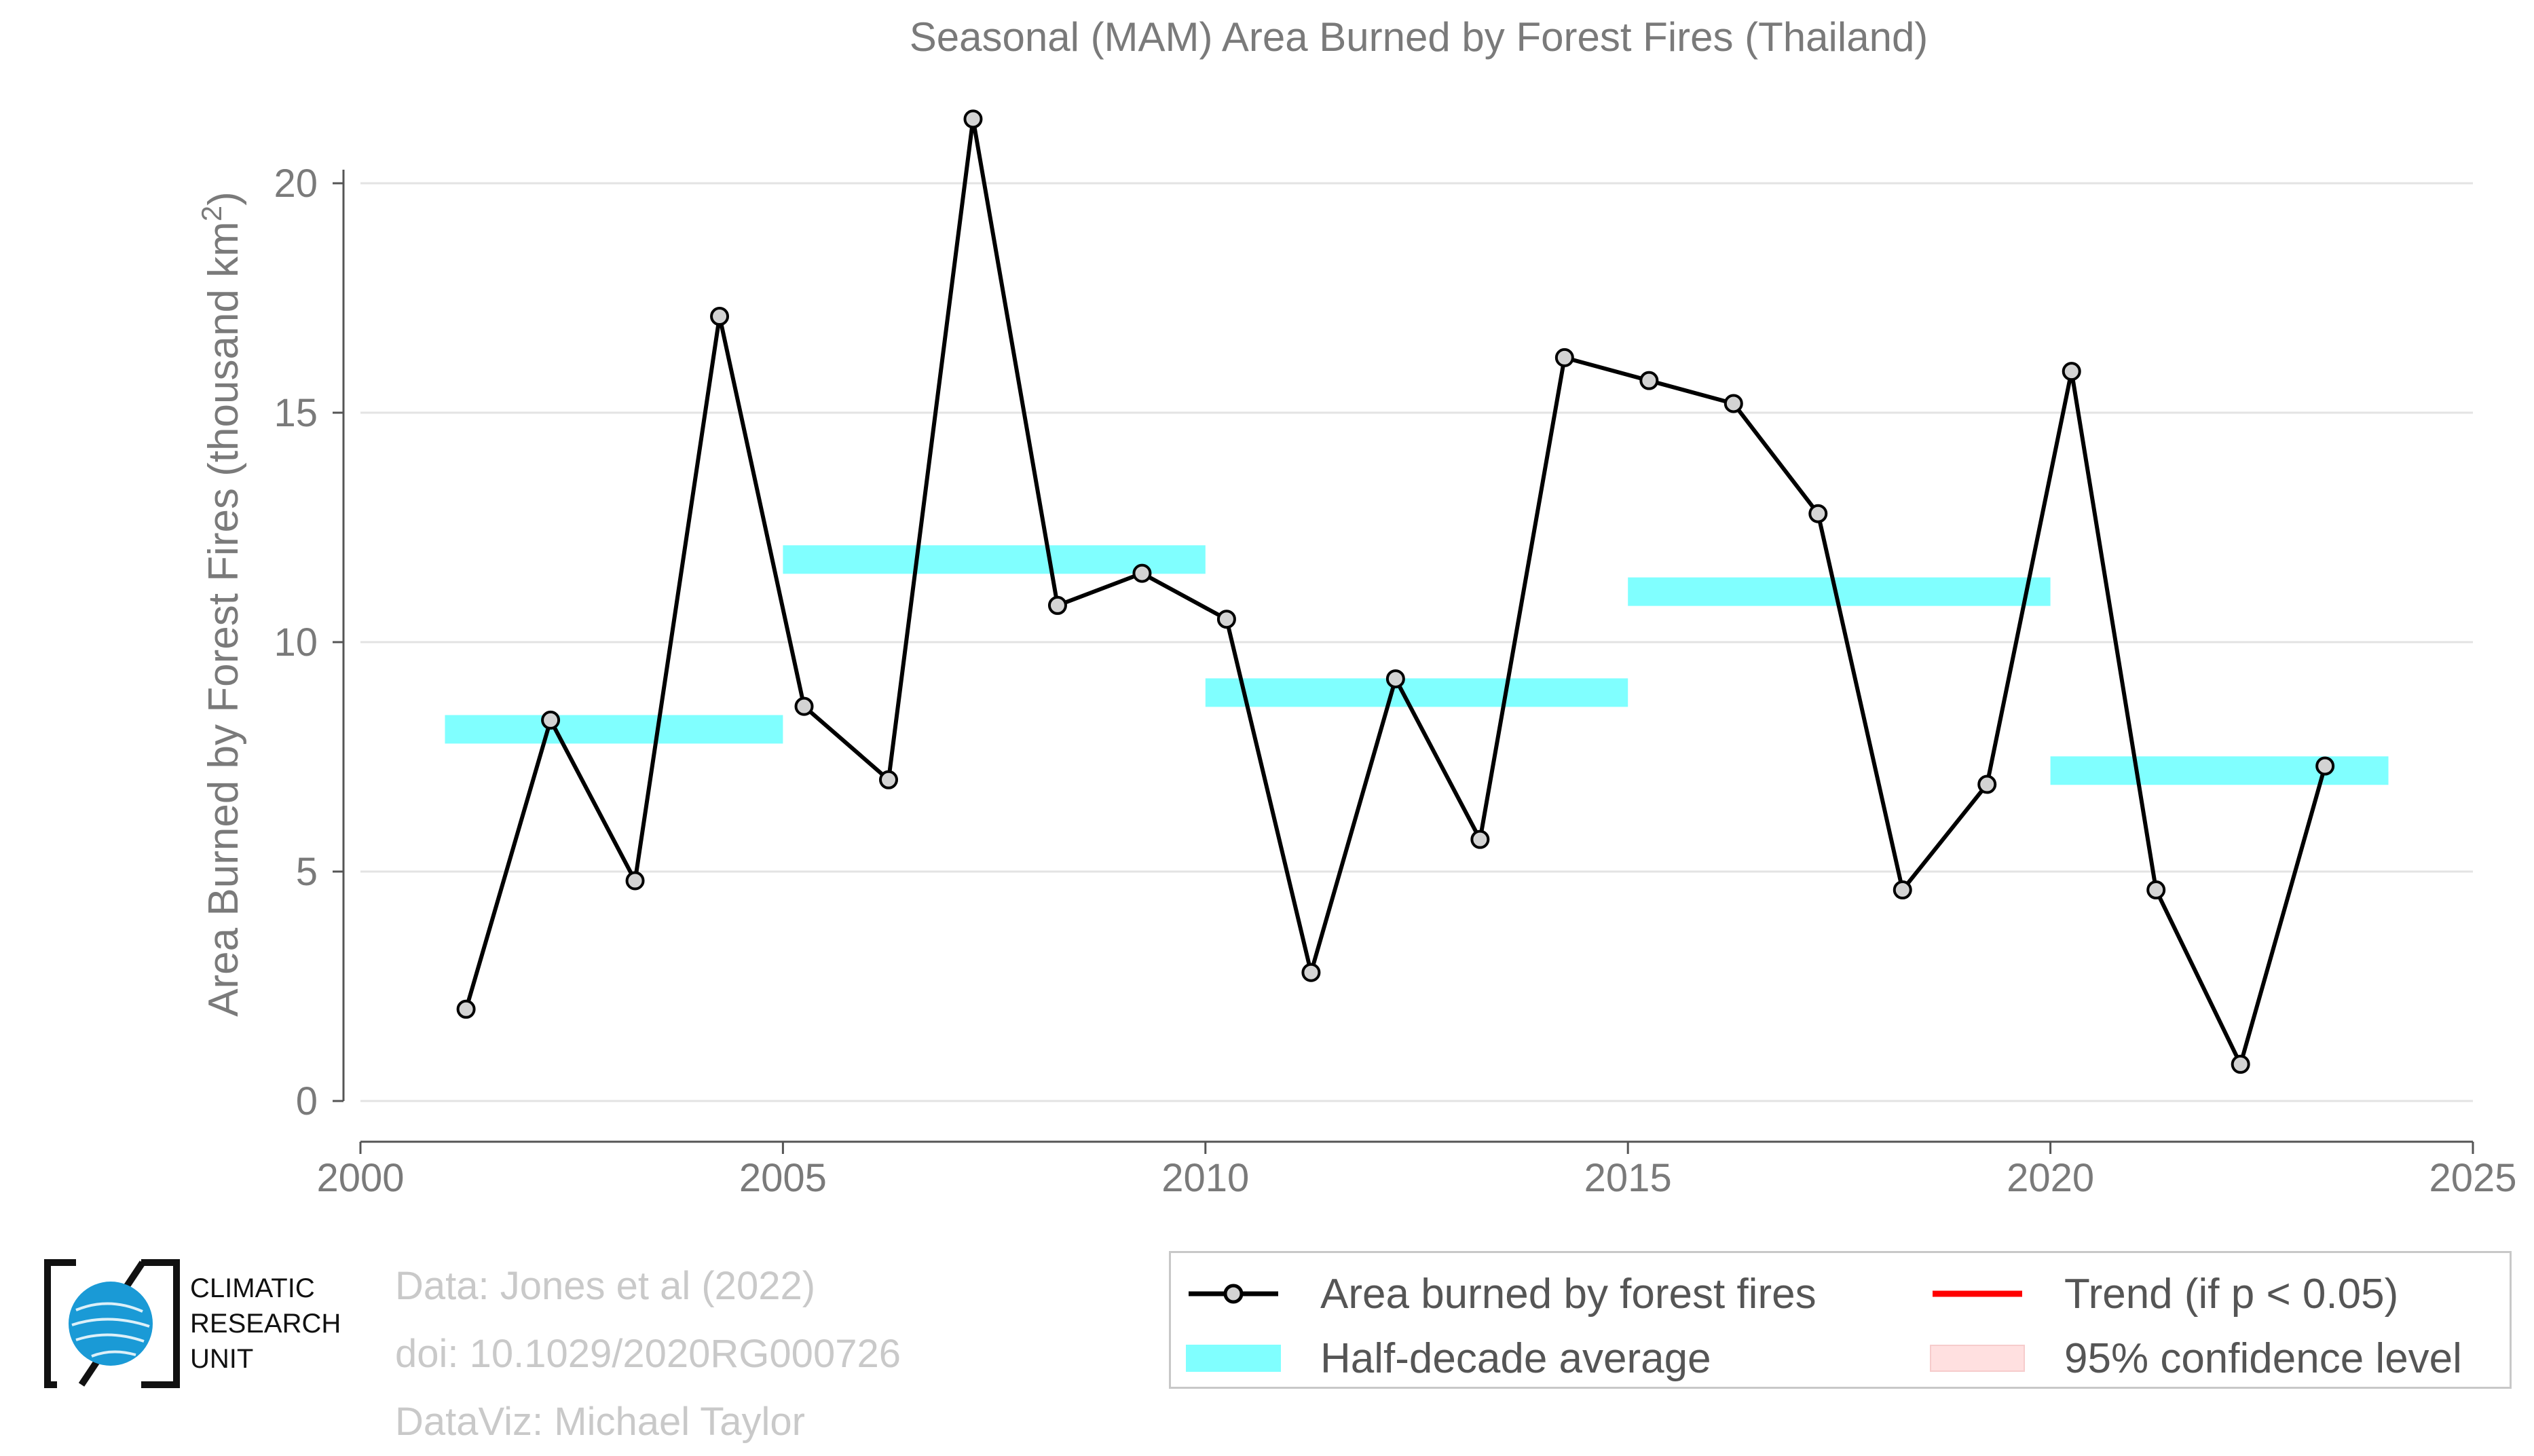 The image size is (2534, 1456). I want to click on x-tick-label-2005: 2005, so click(783, 1178).